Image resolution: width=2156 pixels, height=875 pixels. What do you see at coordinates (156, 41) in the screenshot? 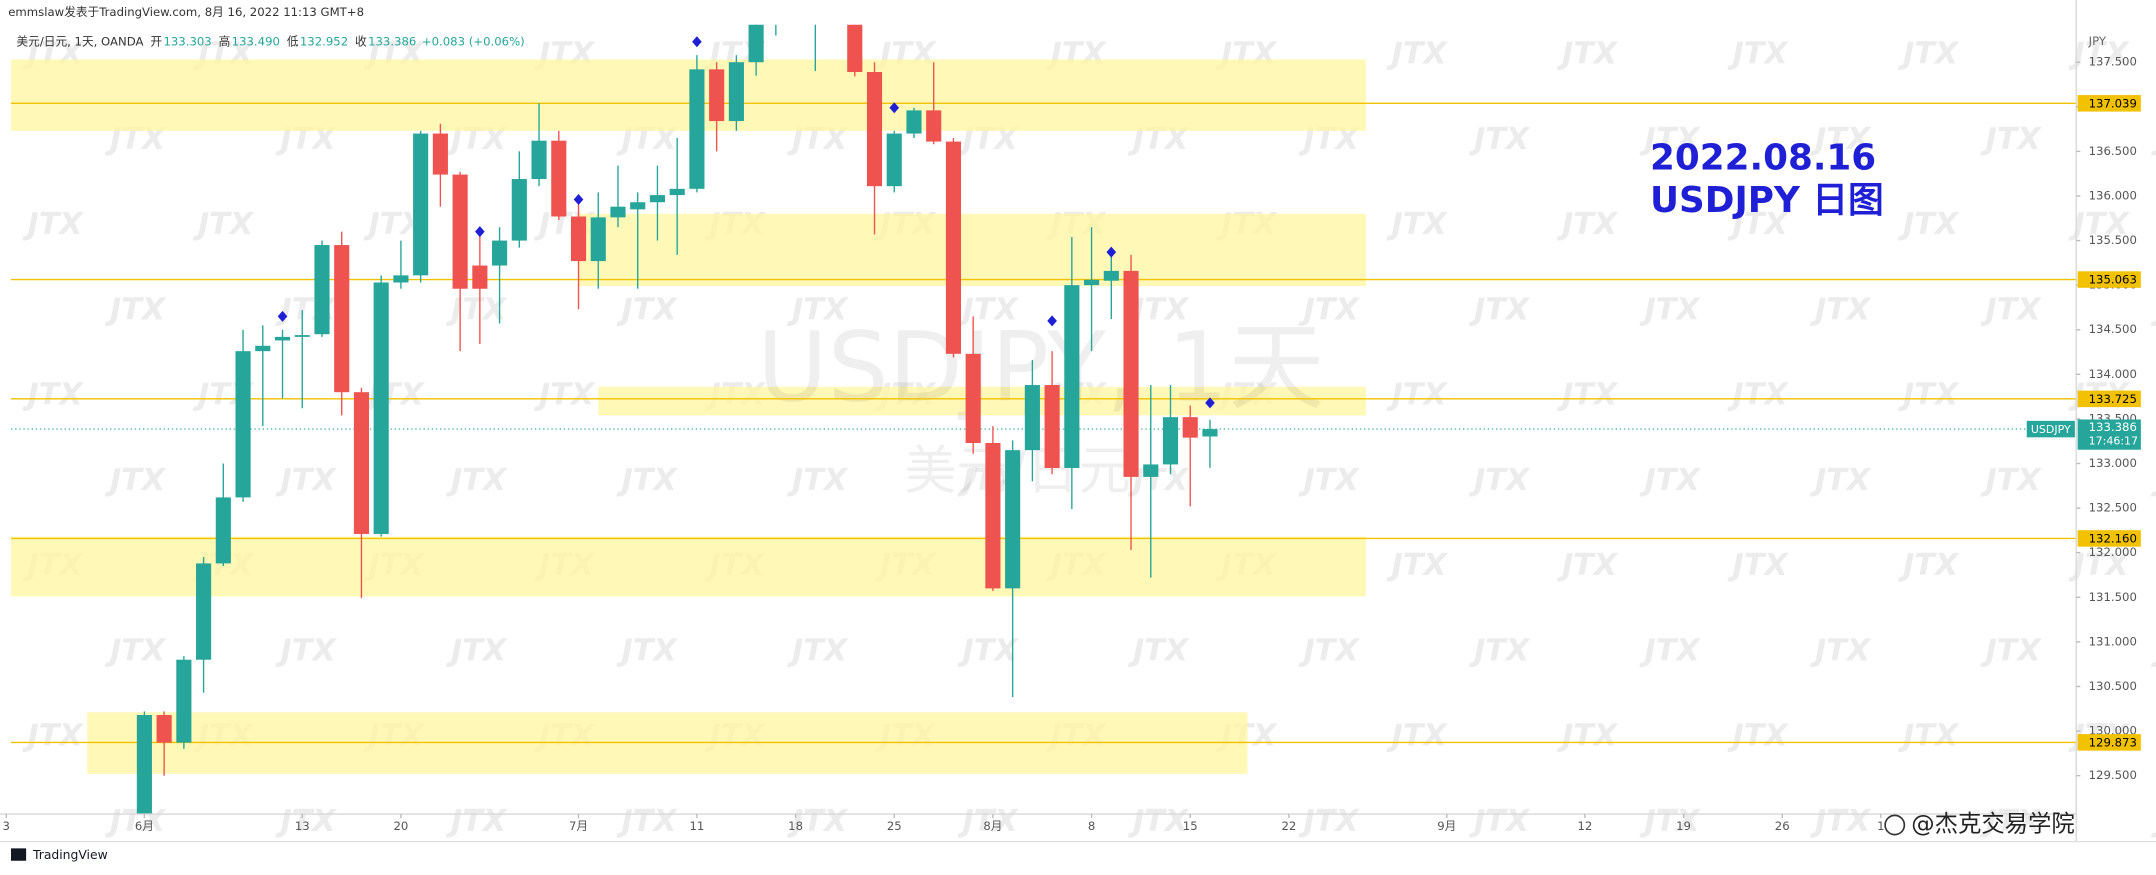
I see `legend-field: 开` at bounding box center [156, 41].